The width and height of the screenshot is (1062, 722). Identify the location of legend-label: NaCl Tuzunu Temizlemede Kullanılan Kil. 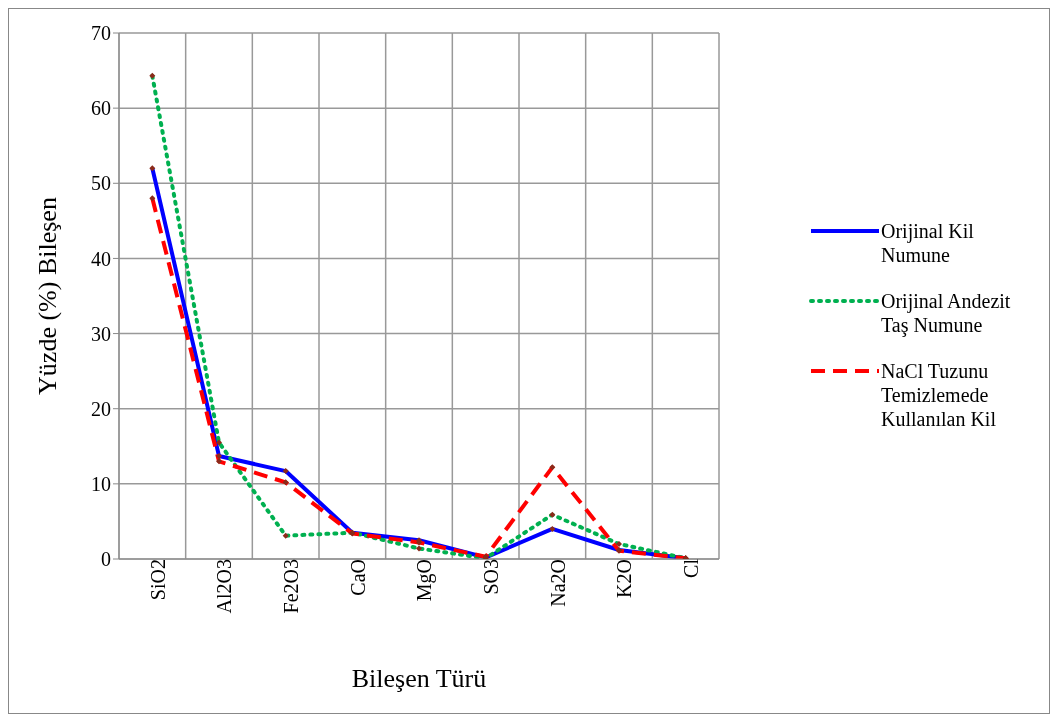
(939, 395).